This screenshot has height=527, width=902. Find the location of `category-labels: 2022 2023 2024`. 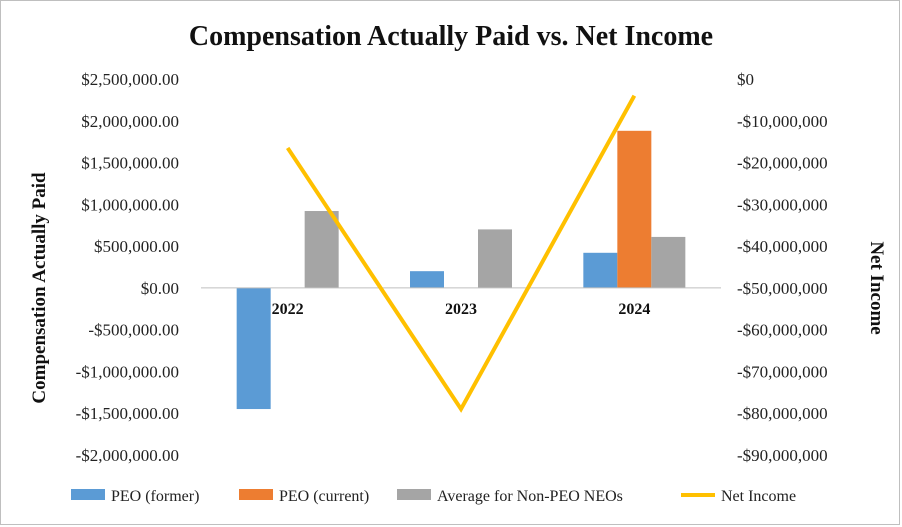

category-labels: 2022 2023 2024 is located at coordinates (461, 309).